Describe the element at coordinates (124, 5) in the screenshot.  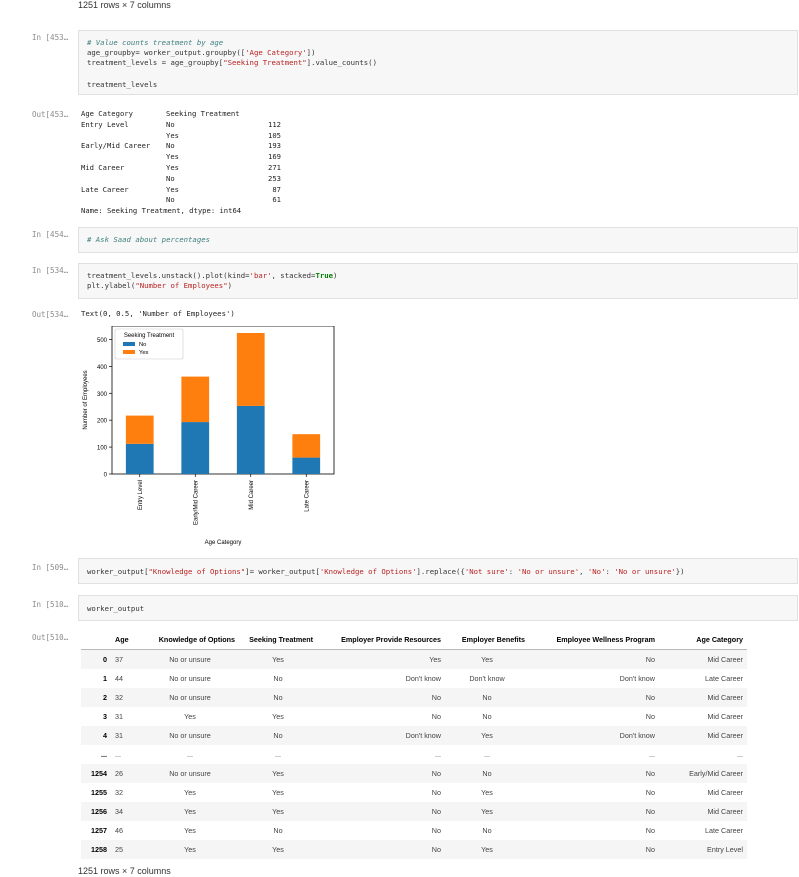
I see `rows-columns-note-top: 1251 rows × 7 columns` at that location.